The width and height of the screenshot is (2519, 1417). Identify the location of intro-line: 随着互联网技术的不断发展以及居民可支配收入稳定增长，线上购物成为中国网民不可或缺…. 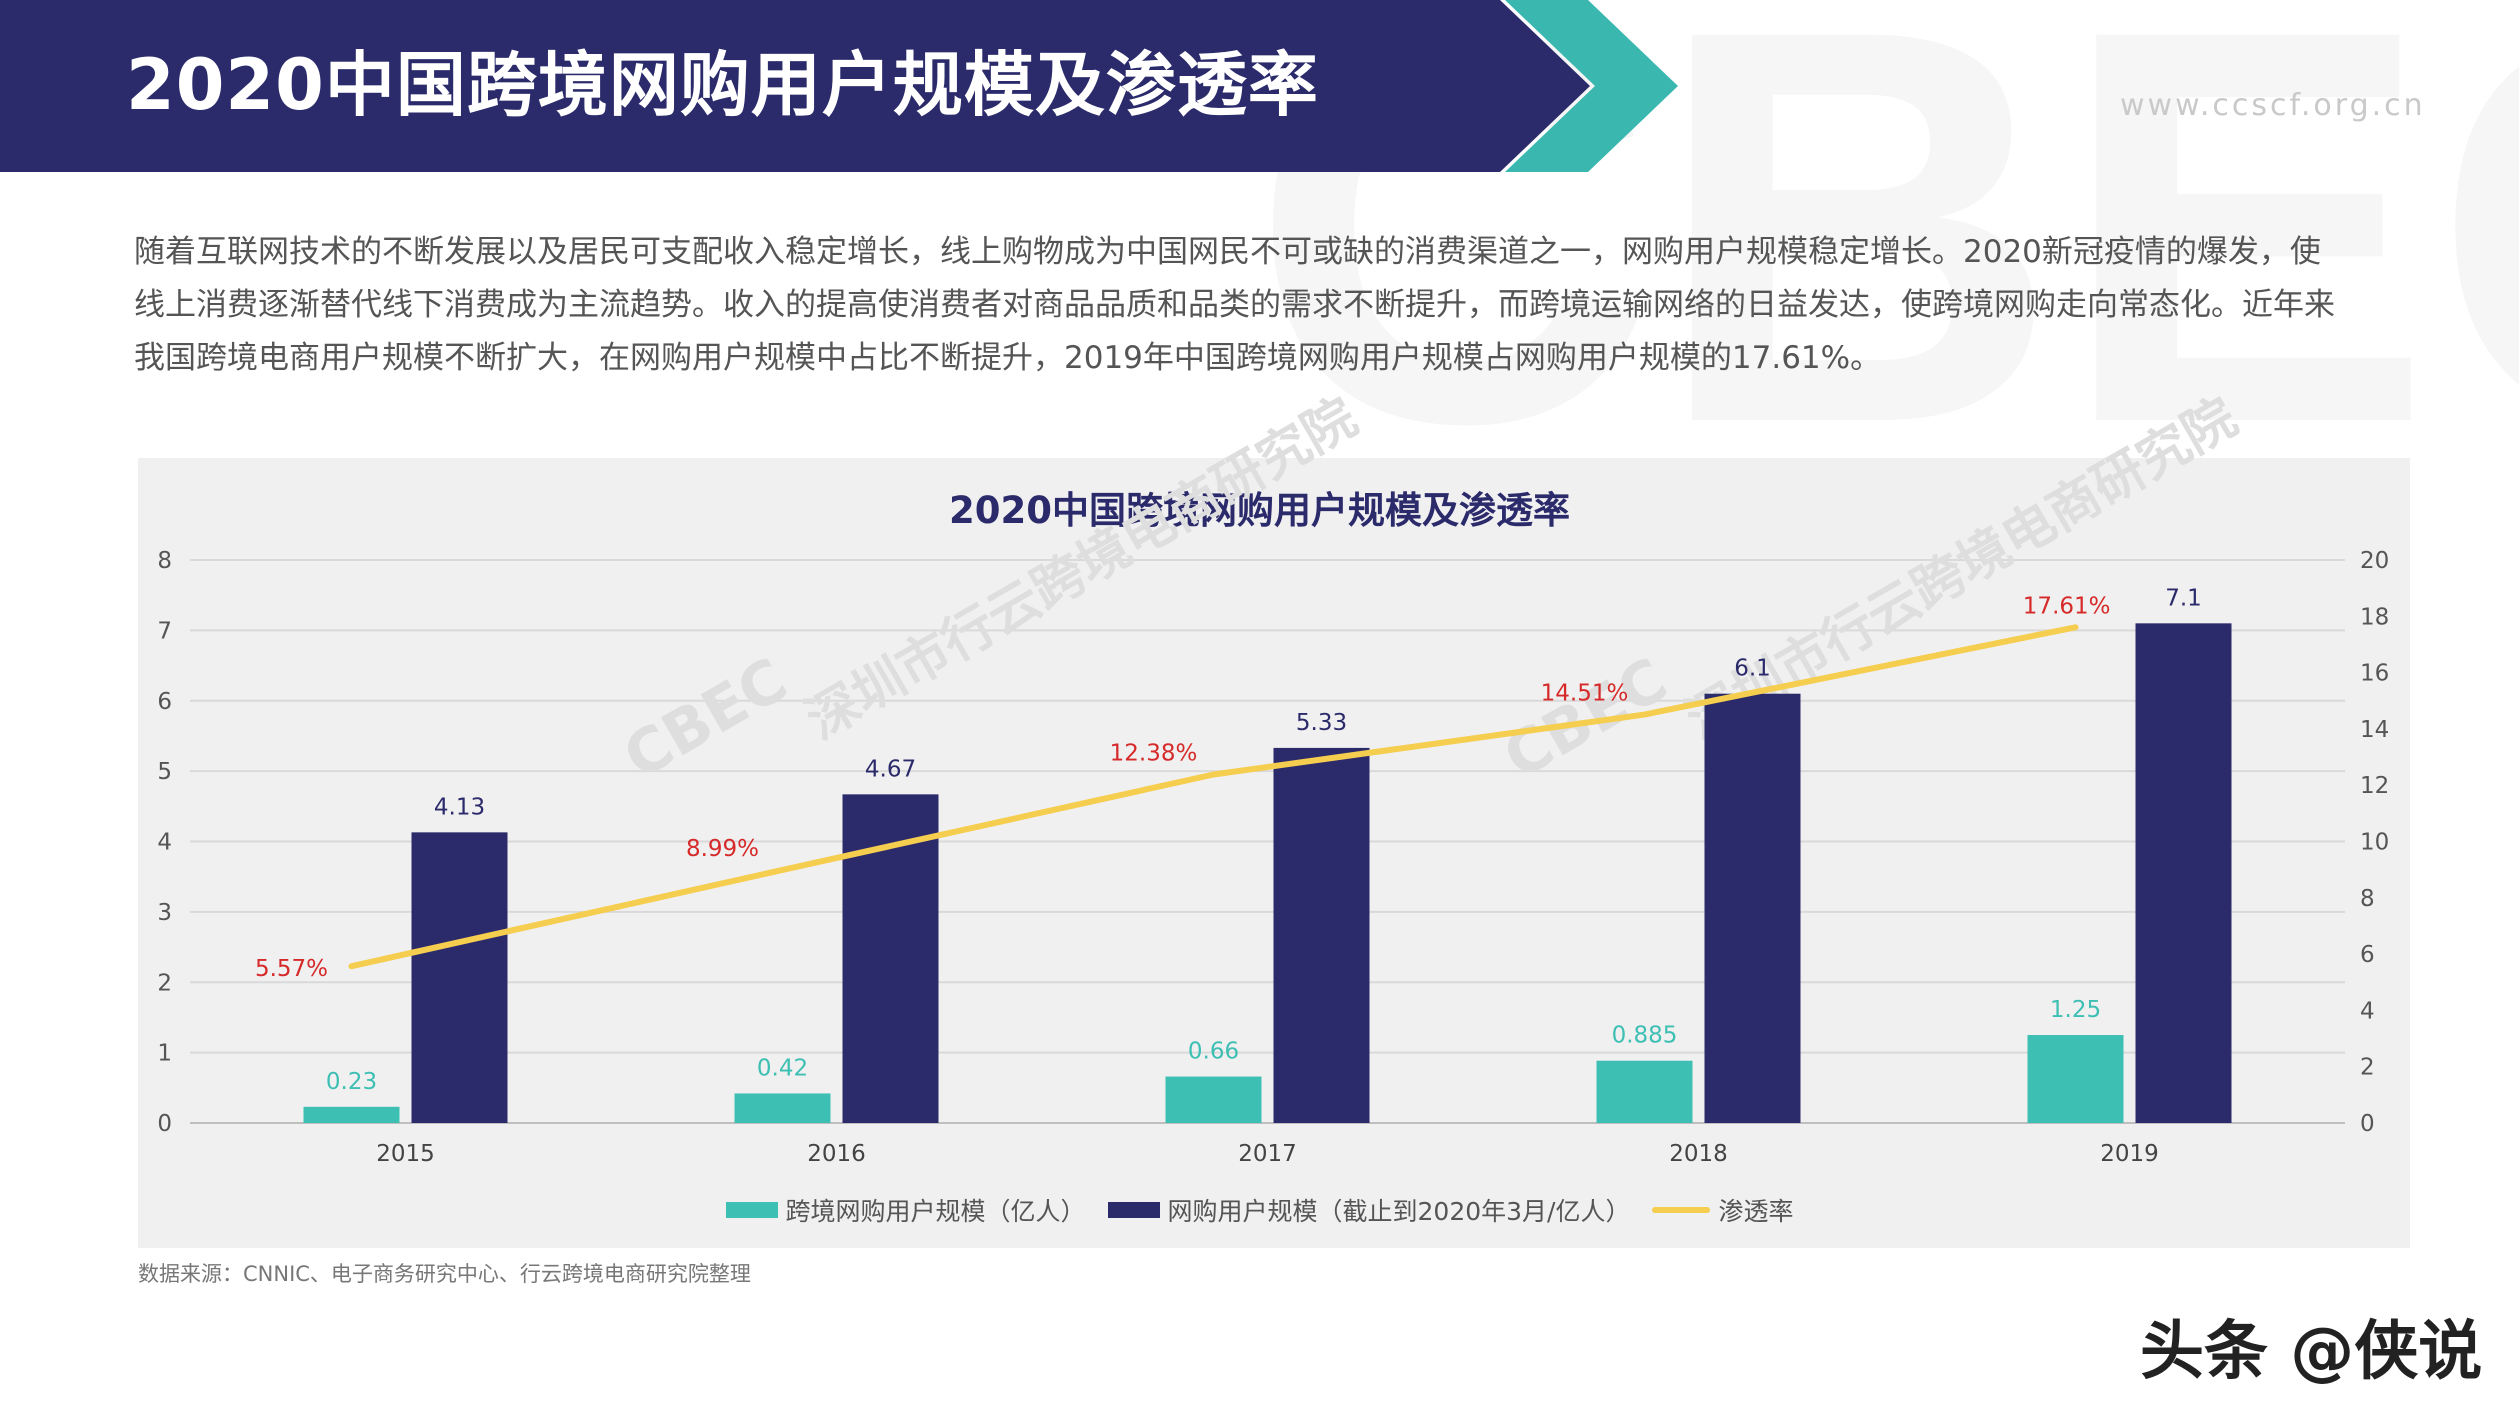
(1227, 252).